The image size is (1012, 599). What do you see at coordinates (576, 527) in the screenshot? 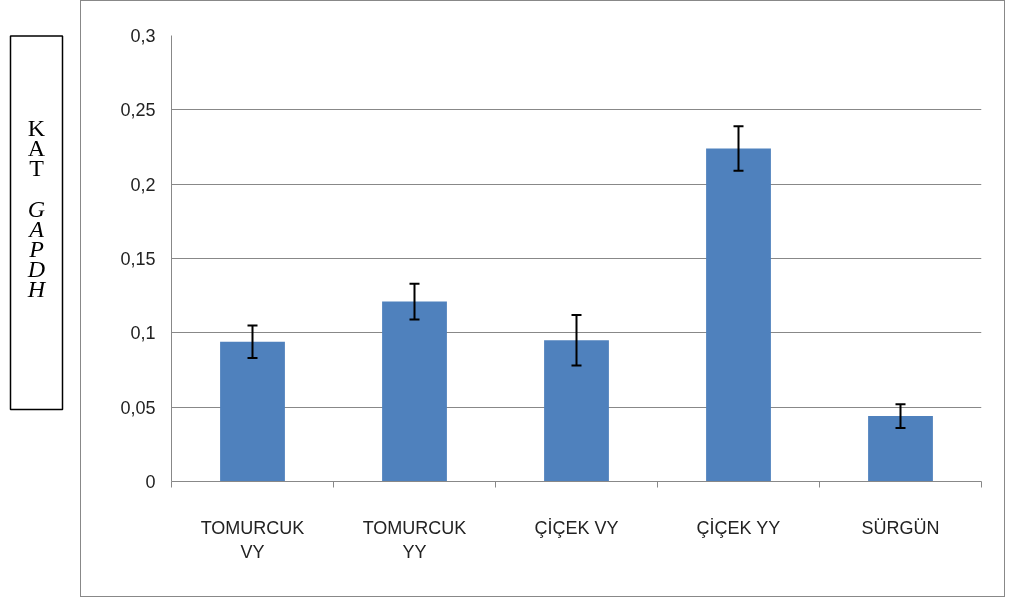
I see `x-tick-label: ÇİÇEK VY` at bounding box center [576, 527].